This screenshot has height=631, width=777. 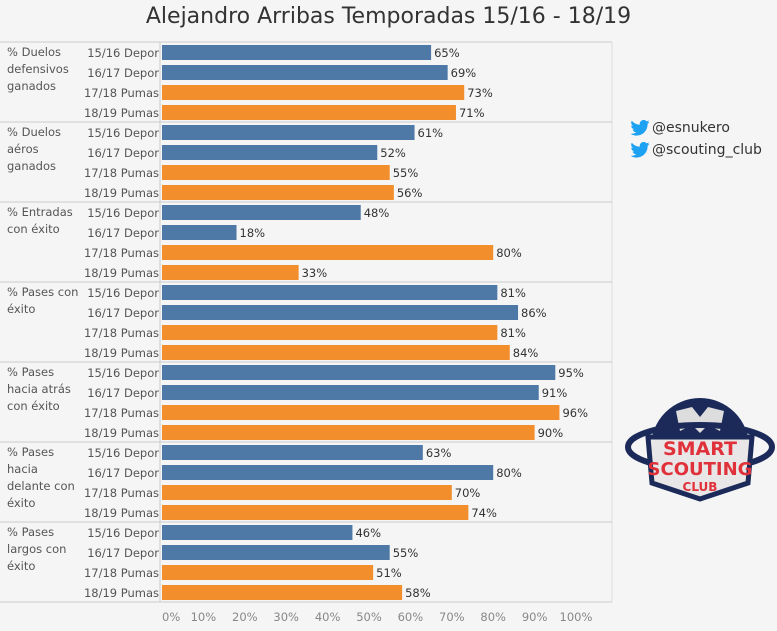 I want to click on data-label: 55%, so click(x=406, y=173).